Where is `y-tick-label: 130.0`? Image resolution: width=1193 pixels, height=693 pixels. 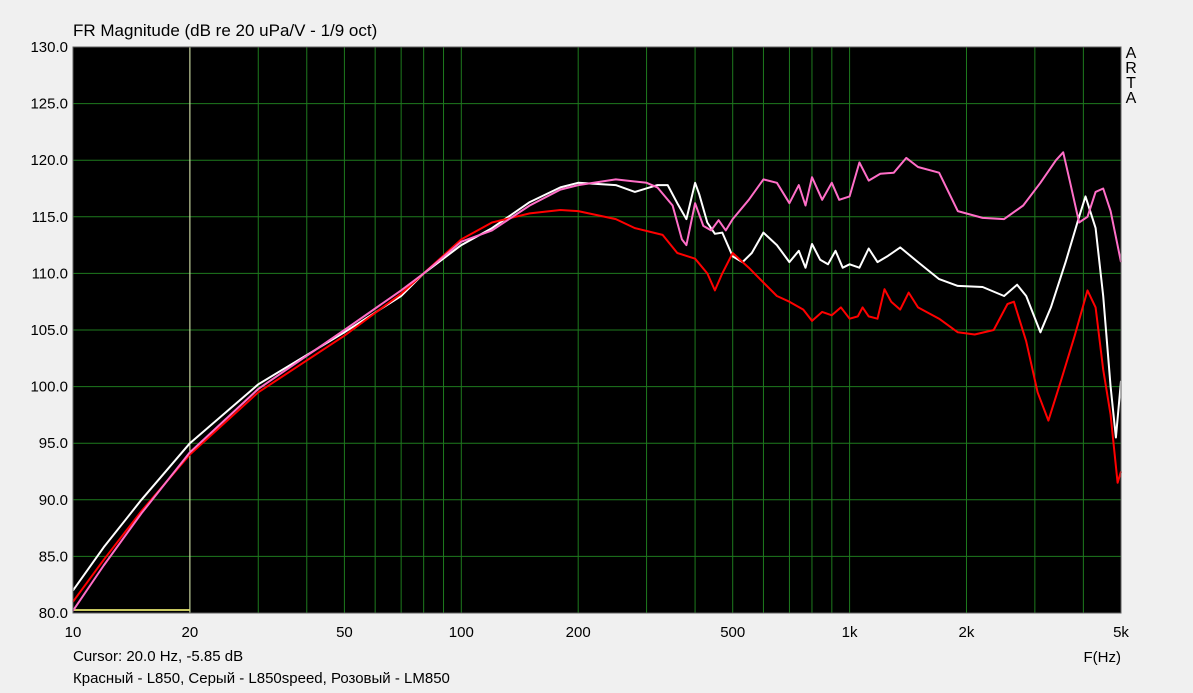
y-tick-label: 130.0 is located at coordinates (49, 47).